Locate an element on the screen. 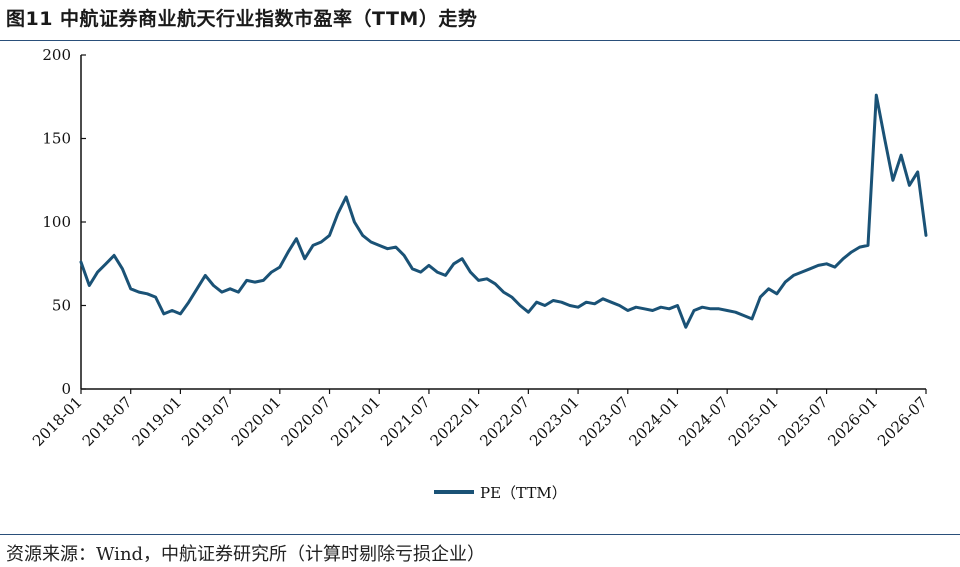 The width and height of the screenshot is (960, 567). chart-legend: PE（TTM） is located at coordinates (500, 493).